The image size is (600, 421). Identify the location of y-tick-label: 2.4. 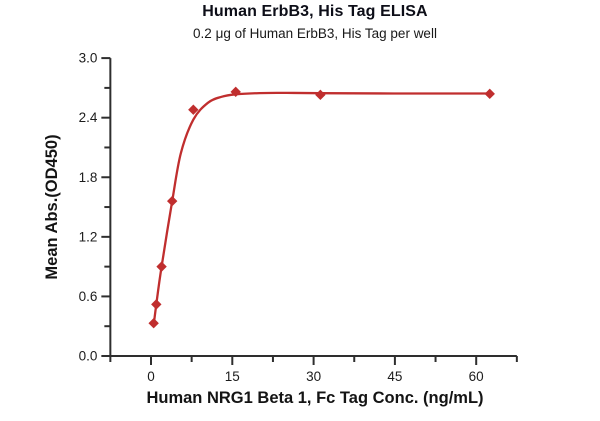
(88, 117).